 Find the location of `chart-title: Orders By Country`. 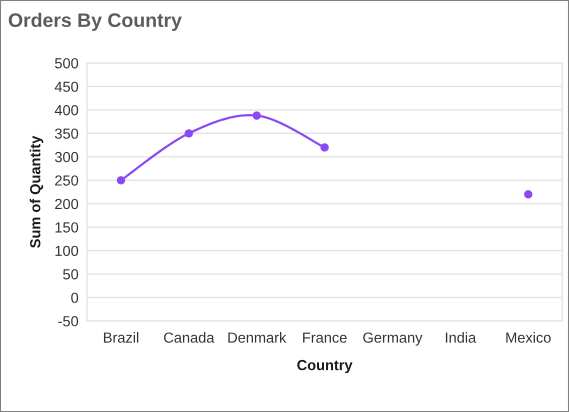

chart-title: Orders By Country is located at coordinates (95, 21).